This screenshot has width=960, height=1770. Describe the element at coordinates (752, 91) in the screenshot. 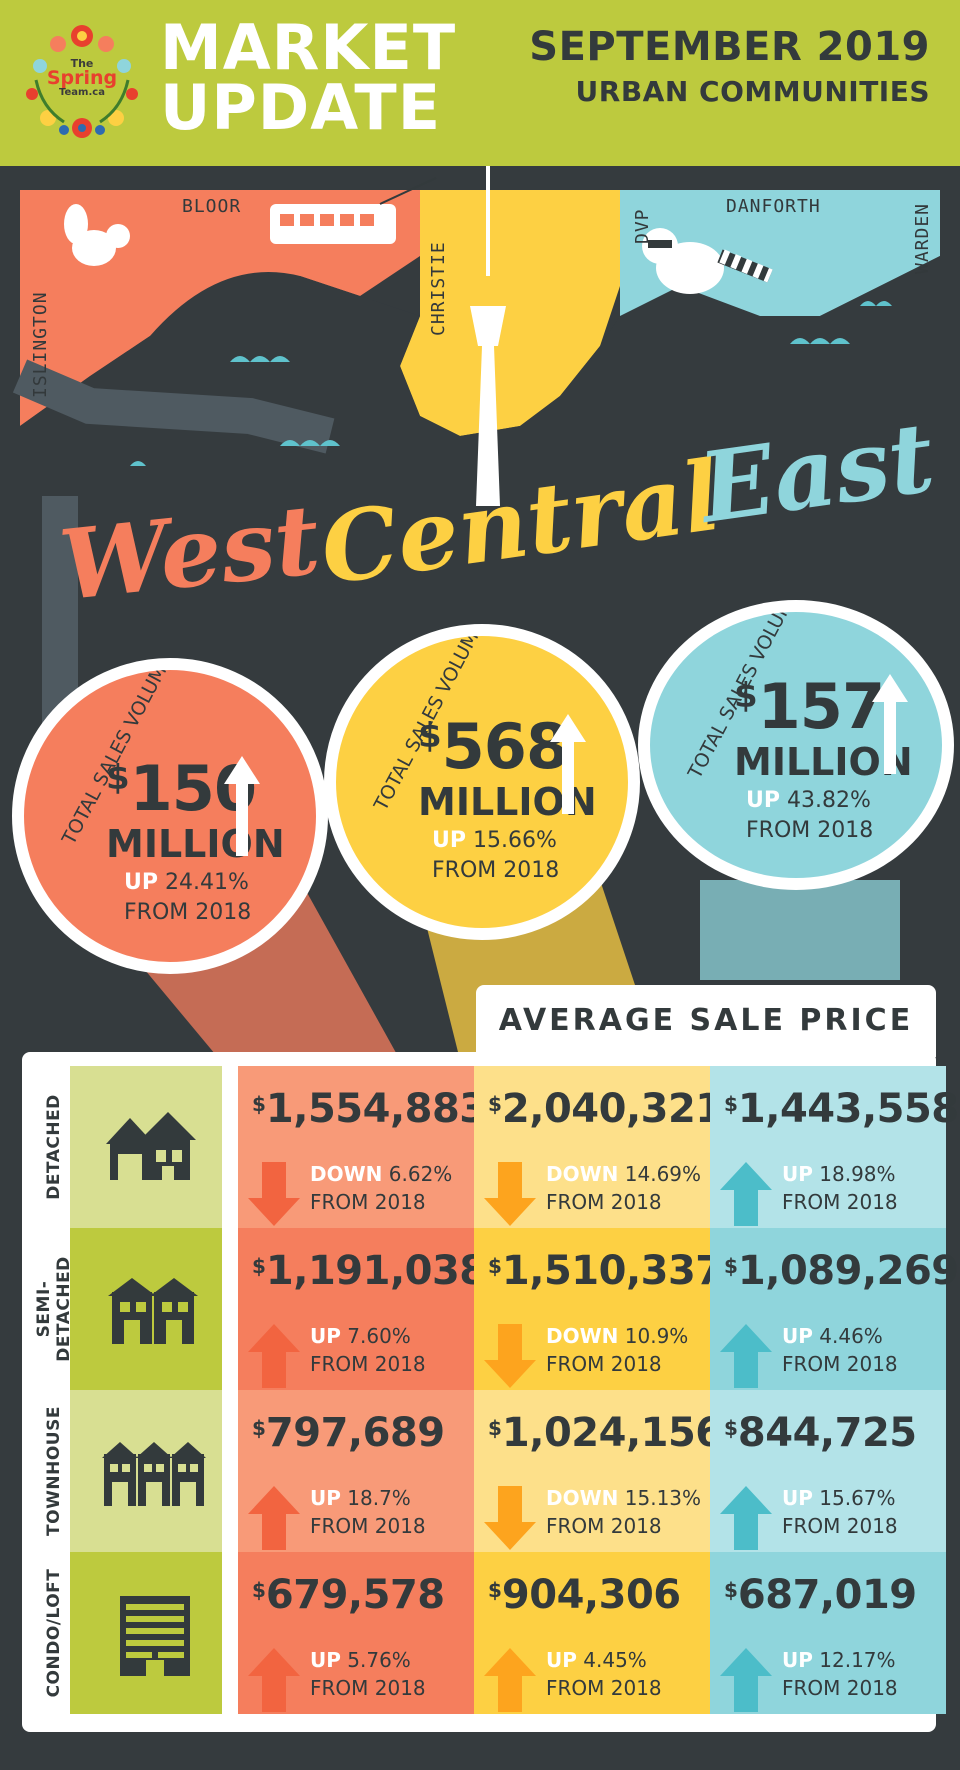

I see `report-subtitle: URBAN COMMUNITIES` at that location.